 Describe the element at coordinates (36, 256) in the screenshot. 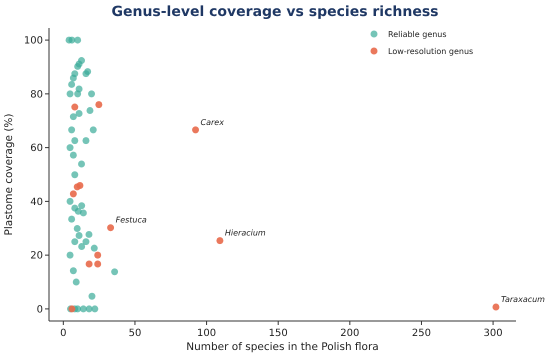

I see `y-tick-label: 20` at that location.